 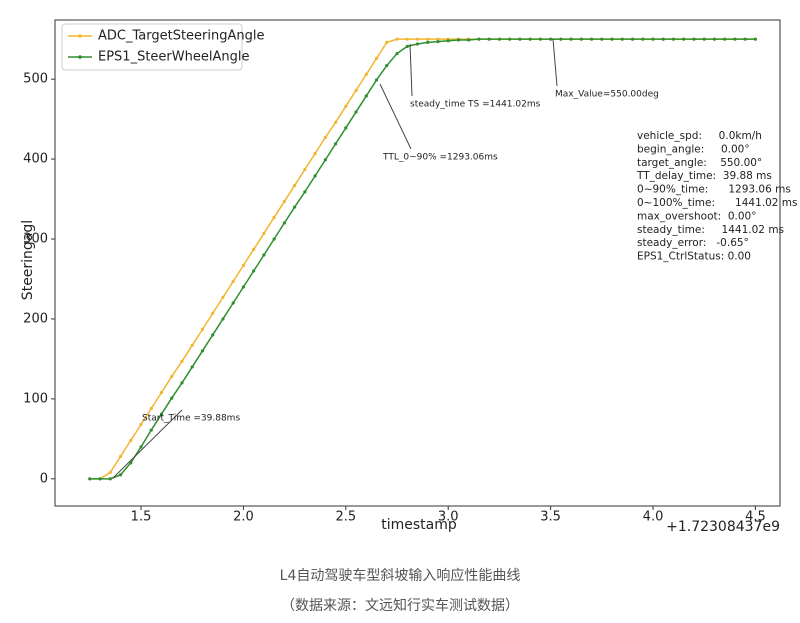 What do you see at coordinates (35, 239) in the screenshot?
I see `y-tick-label: 300` at bounding box center [35, 239].